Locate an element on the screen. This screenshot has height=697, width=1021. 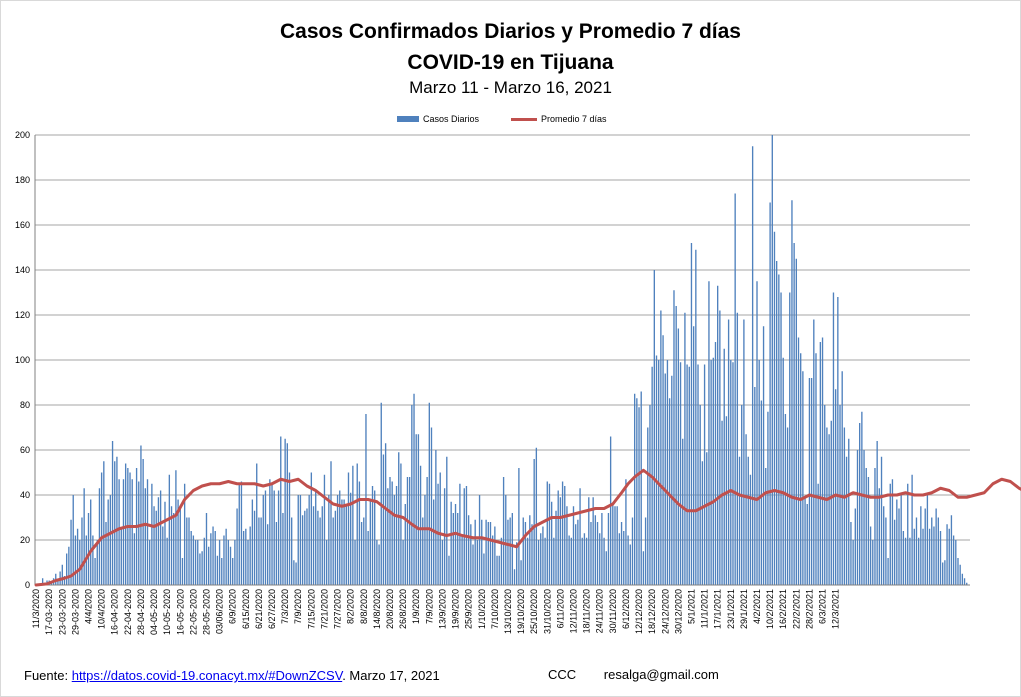
chart-title-line2: COVID-19 en Tijuana is located at coordinates (510, 62).